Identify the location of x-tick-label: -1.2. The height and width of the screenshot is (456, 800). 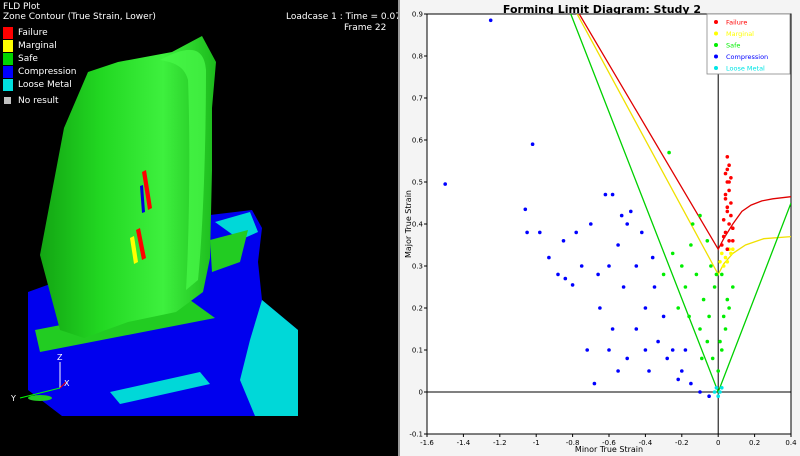
(500, 443).